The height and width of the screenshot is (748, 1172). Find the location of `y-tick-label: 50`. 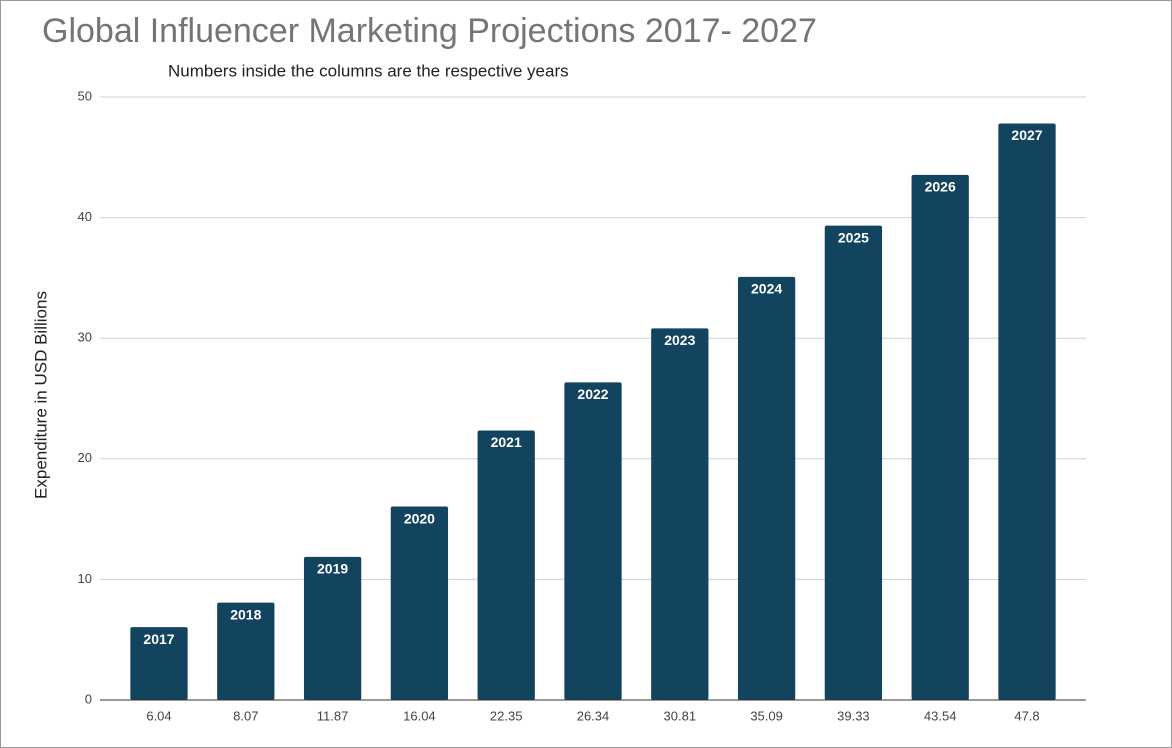

y-tick-label: 50 is located at coordinates (85, 95).